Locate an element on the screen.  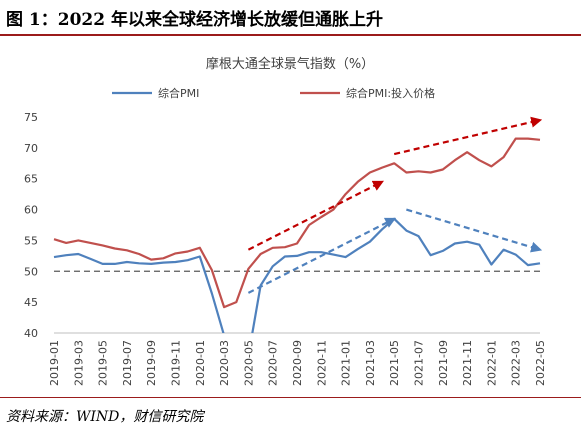
x-tick-label: 2021-07 is located at coordinates (419, 363).